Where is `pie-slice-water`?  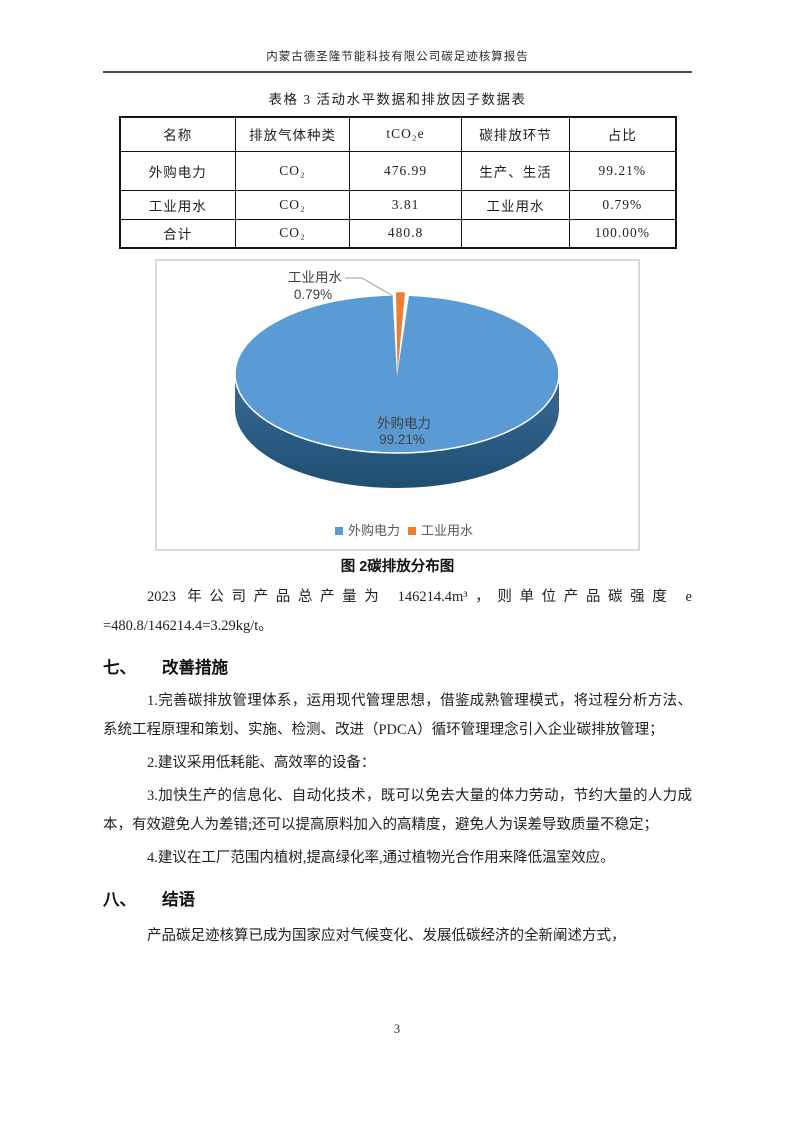 pie-slice-water is located at coordinates (400, 332).